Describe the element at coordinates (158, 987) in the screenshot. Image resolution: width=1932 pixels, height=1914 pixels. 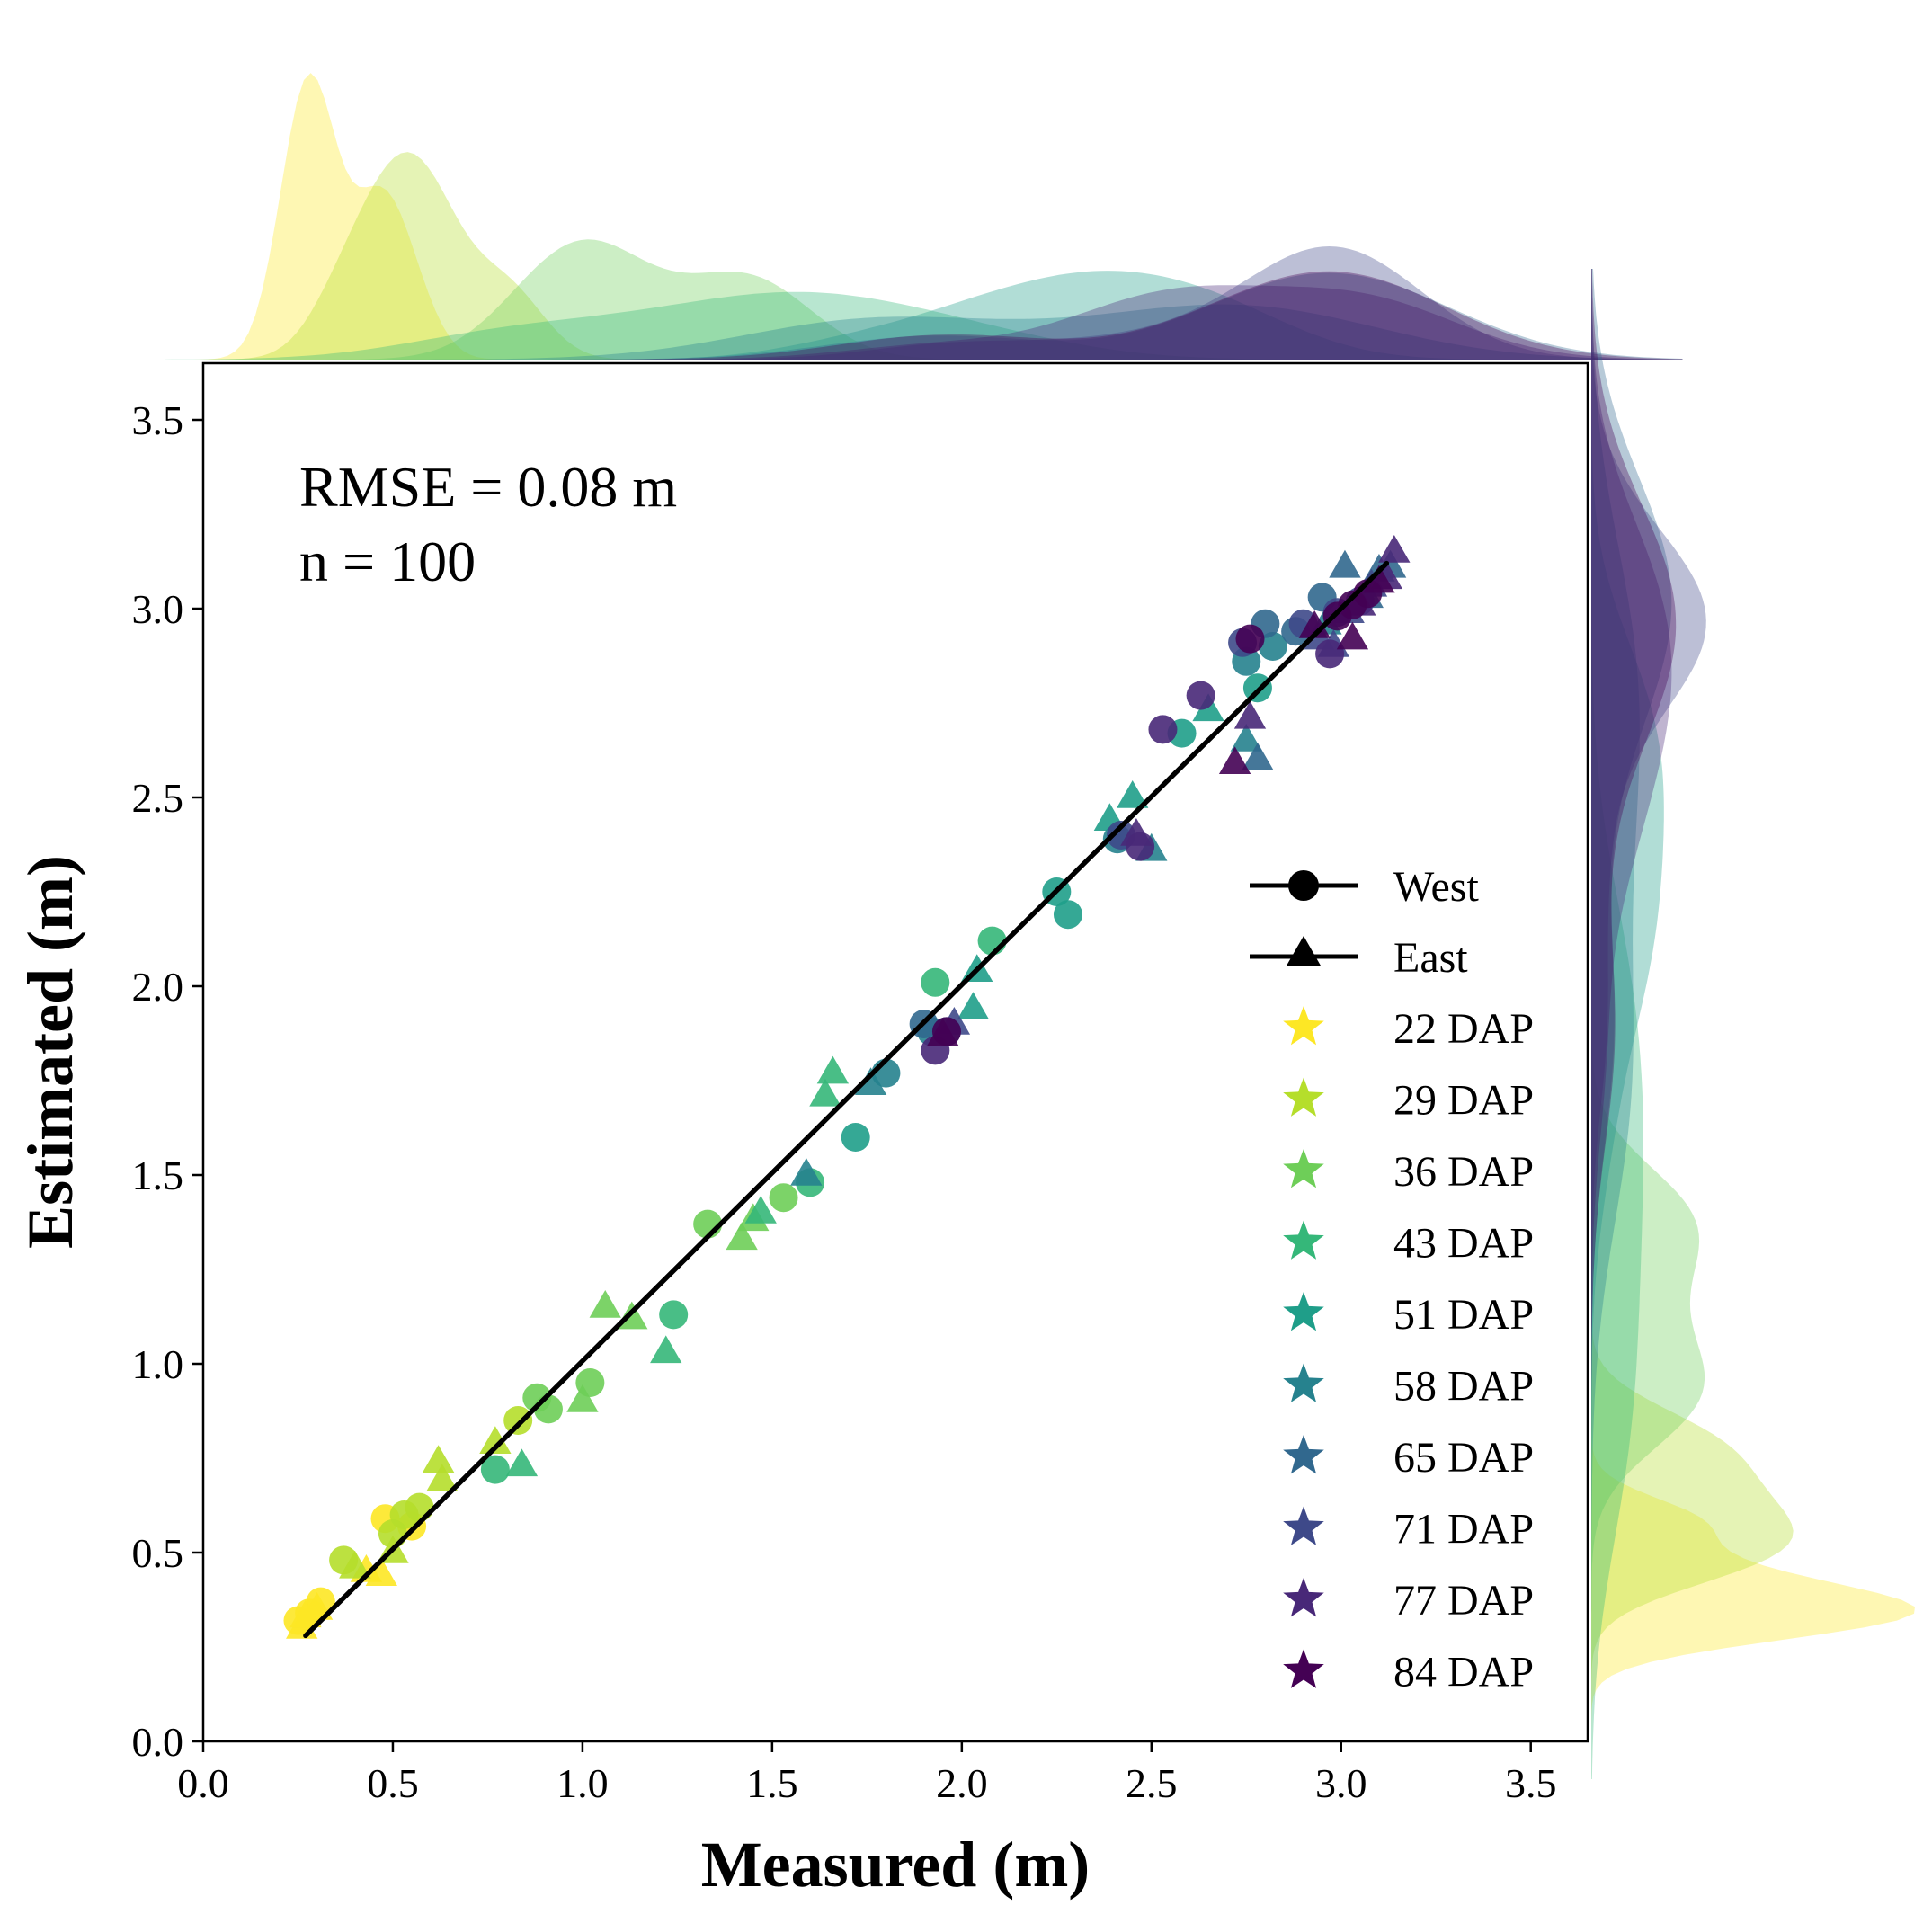
I see `y-tick-label: 2.0` at that location.